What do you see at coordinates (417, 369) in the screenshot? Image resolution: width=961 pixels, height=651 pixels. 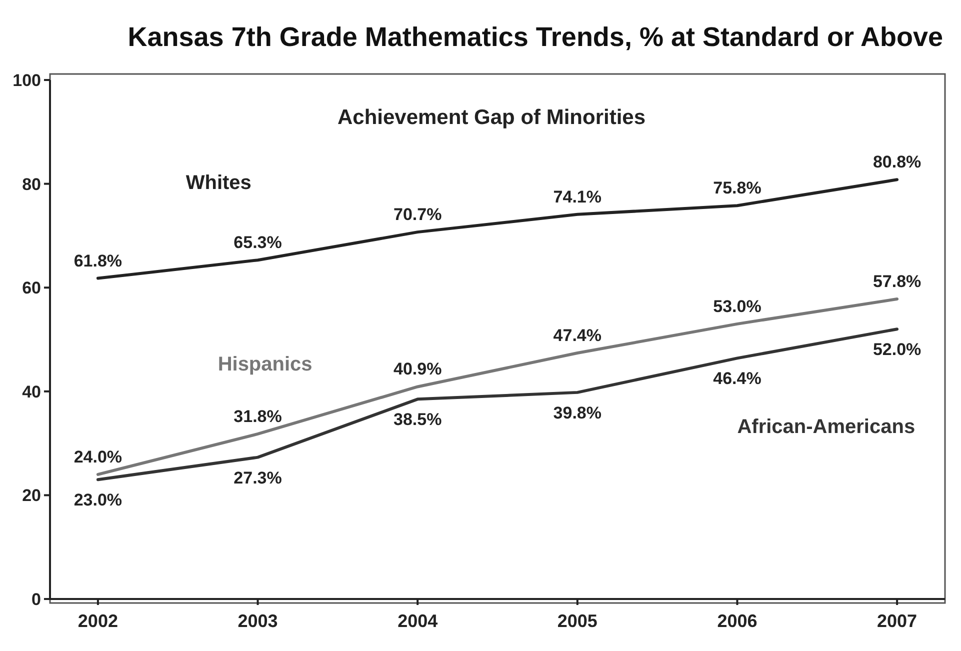 I see `data-label: 40.9%` at bounding box center [417, 369].